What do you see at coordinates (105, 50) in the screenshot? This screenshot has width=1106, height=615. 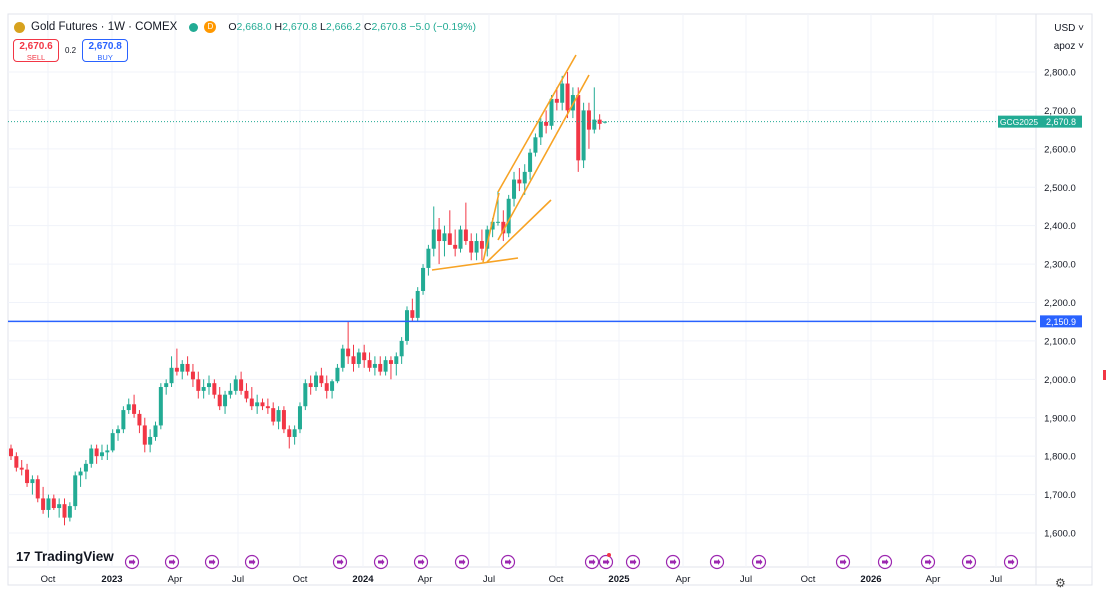 I see `buy-button: 2,670.8 BUY` at bounding box center [105, 50].